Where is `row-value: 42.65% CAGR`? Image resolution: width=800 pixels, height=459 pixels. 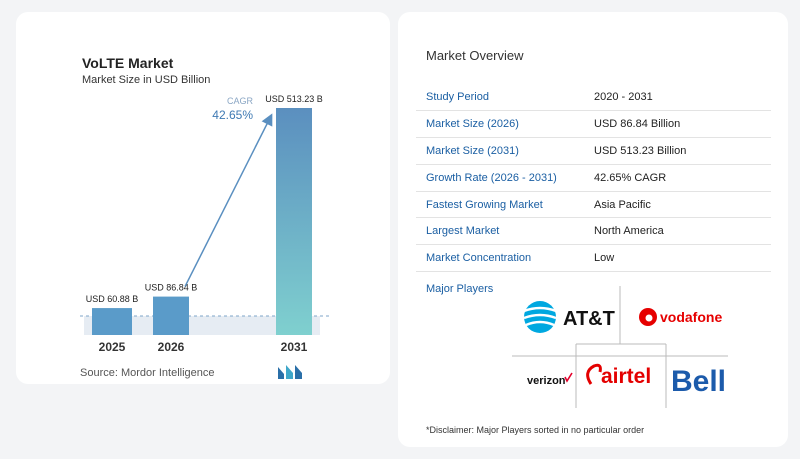
row-value: 42.65% CAGR is located at coordinates (677, 178).